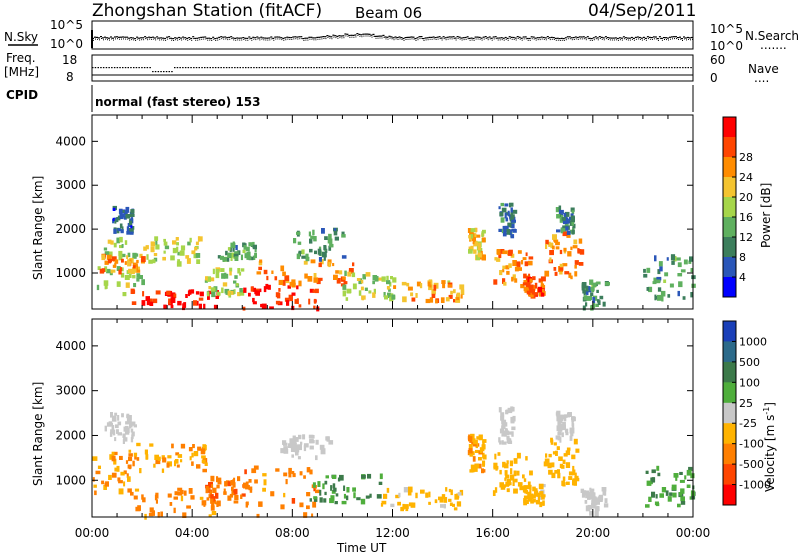 The height and width of the screenshot is (554, 800). Describe the element at coordinates (70, 229) in the screenshot. I see `y-tick-label: 2000` at that location.